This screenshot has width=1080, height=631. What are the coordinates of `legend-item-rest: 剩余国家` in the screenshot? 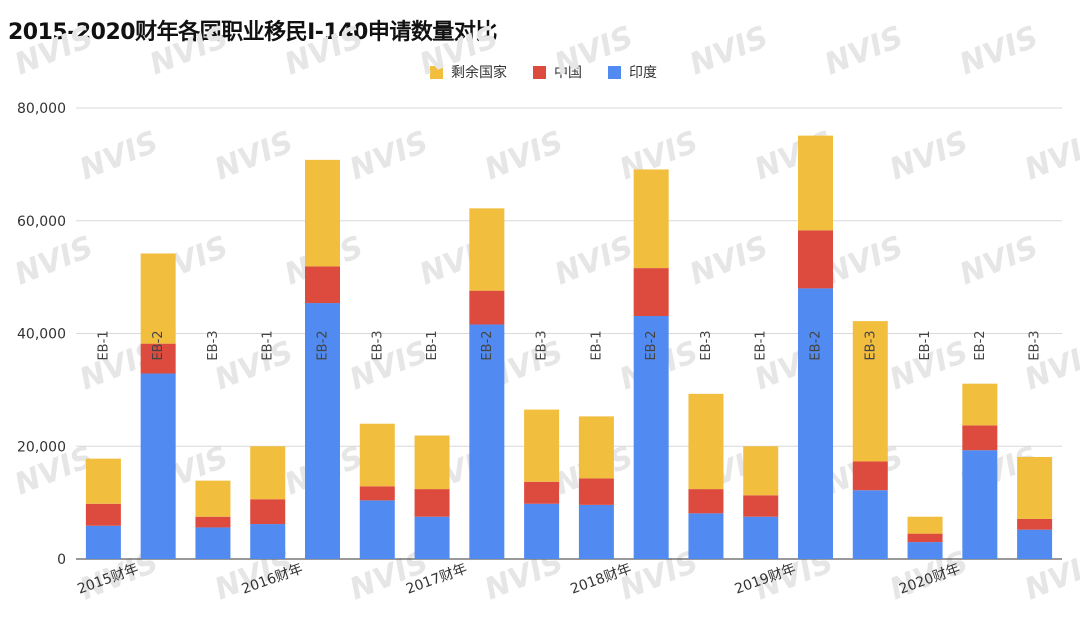 It's located at (468, 72).